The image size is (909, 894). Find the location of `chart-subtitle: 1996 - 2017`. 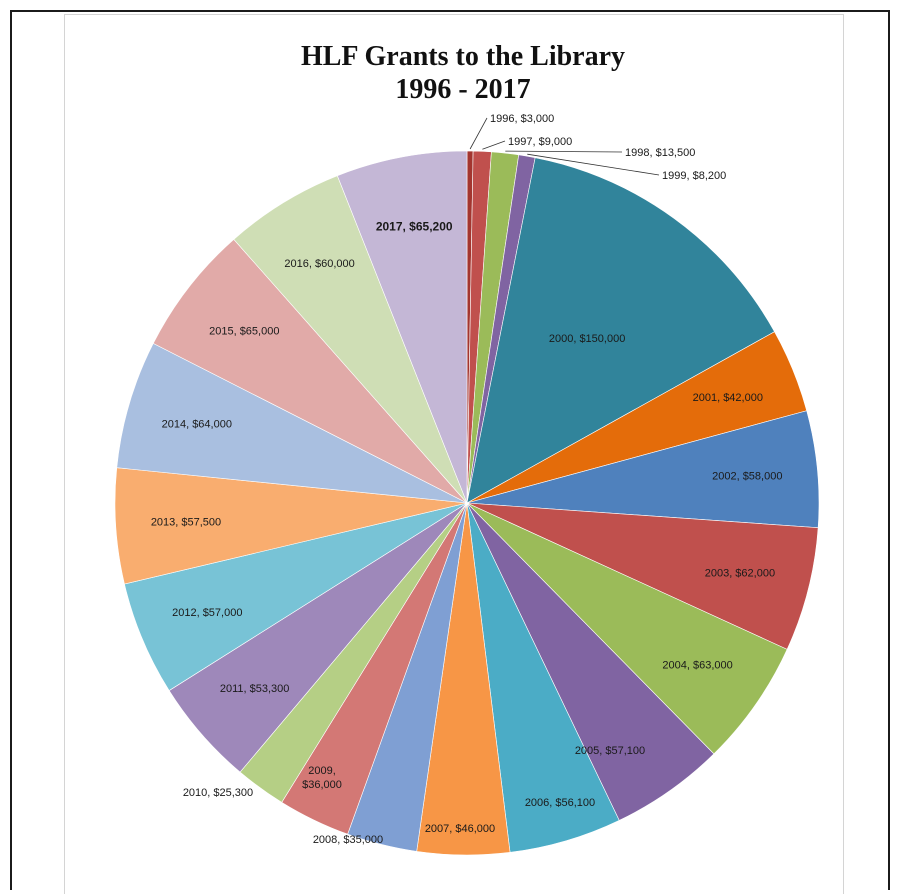

chart-subtitle: 1996 - 2017 is located at coordinates (462, 89).